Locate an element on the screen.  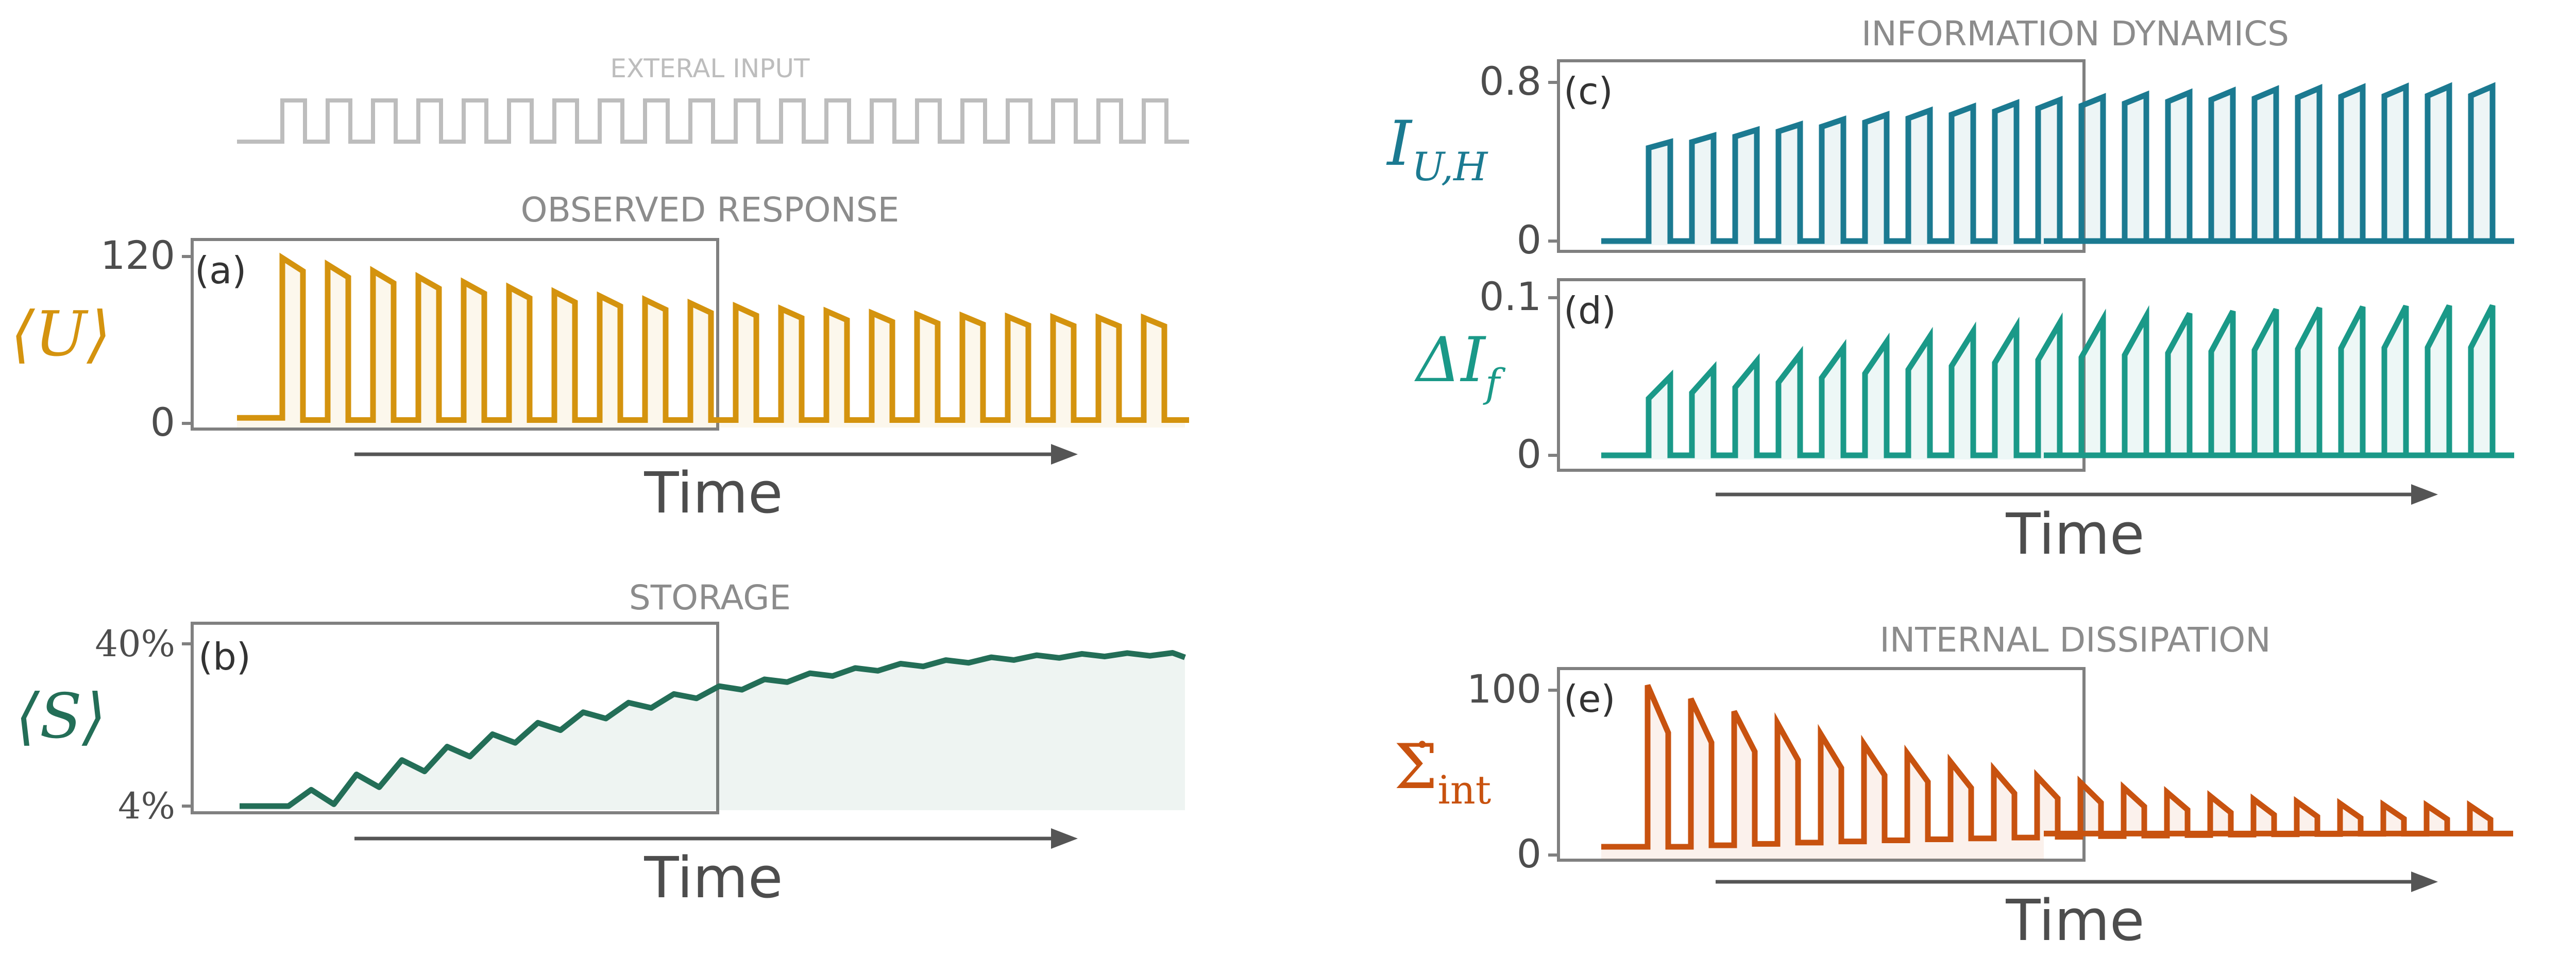
panel-a-time-arrow-head is located at coordinates (1064, 454).